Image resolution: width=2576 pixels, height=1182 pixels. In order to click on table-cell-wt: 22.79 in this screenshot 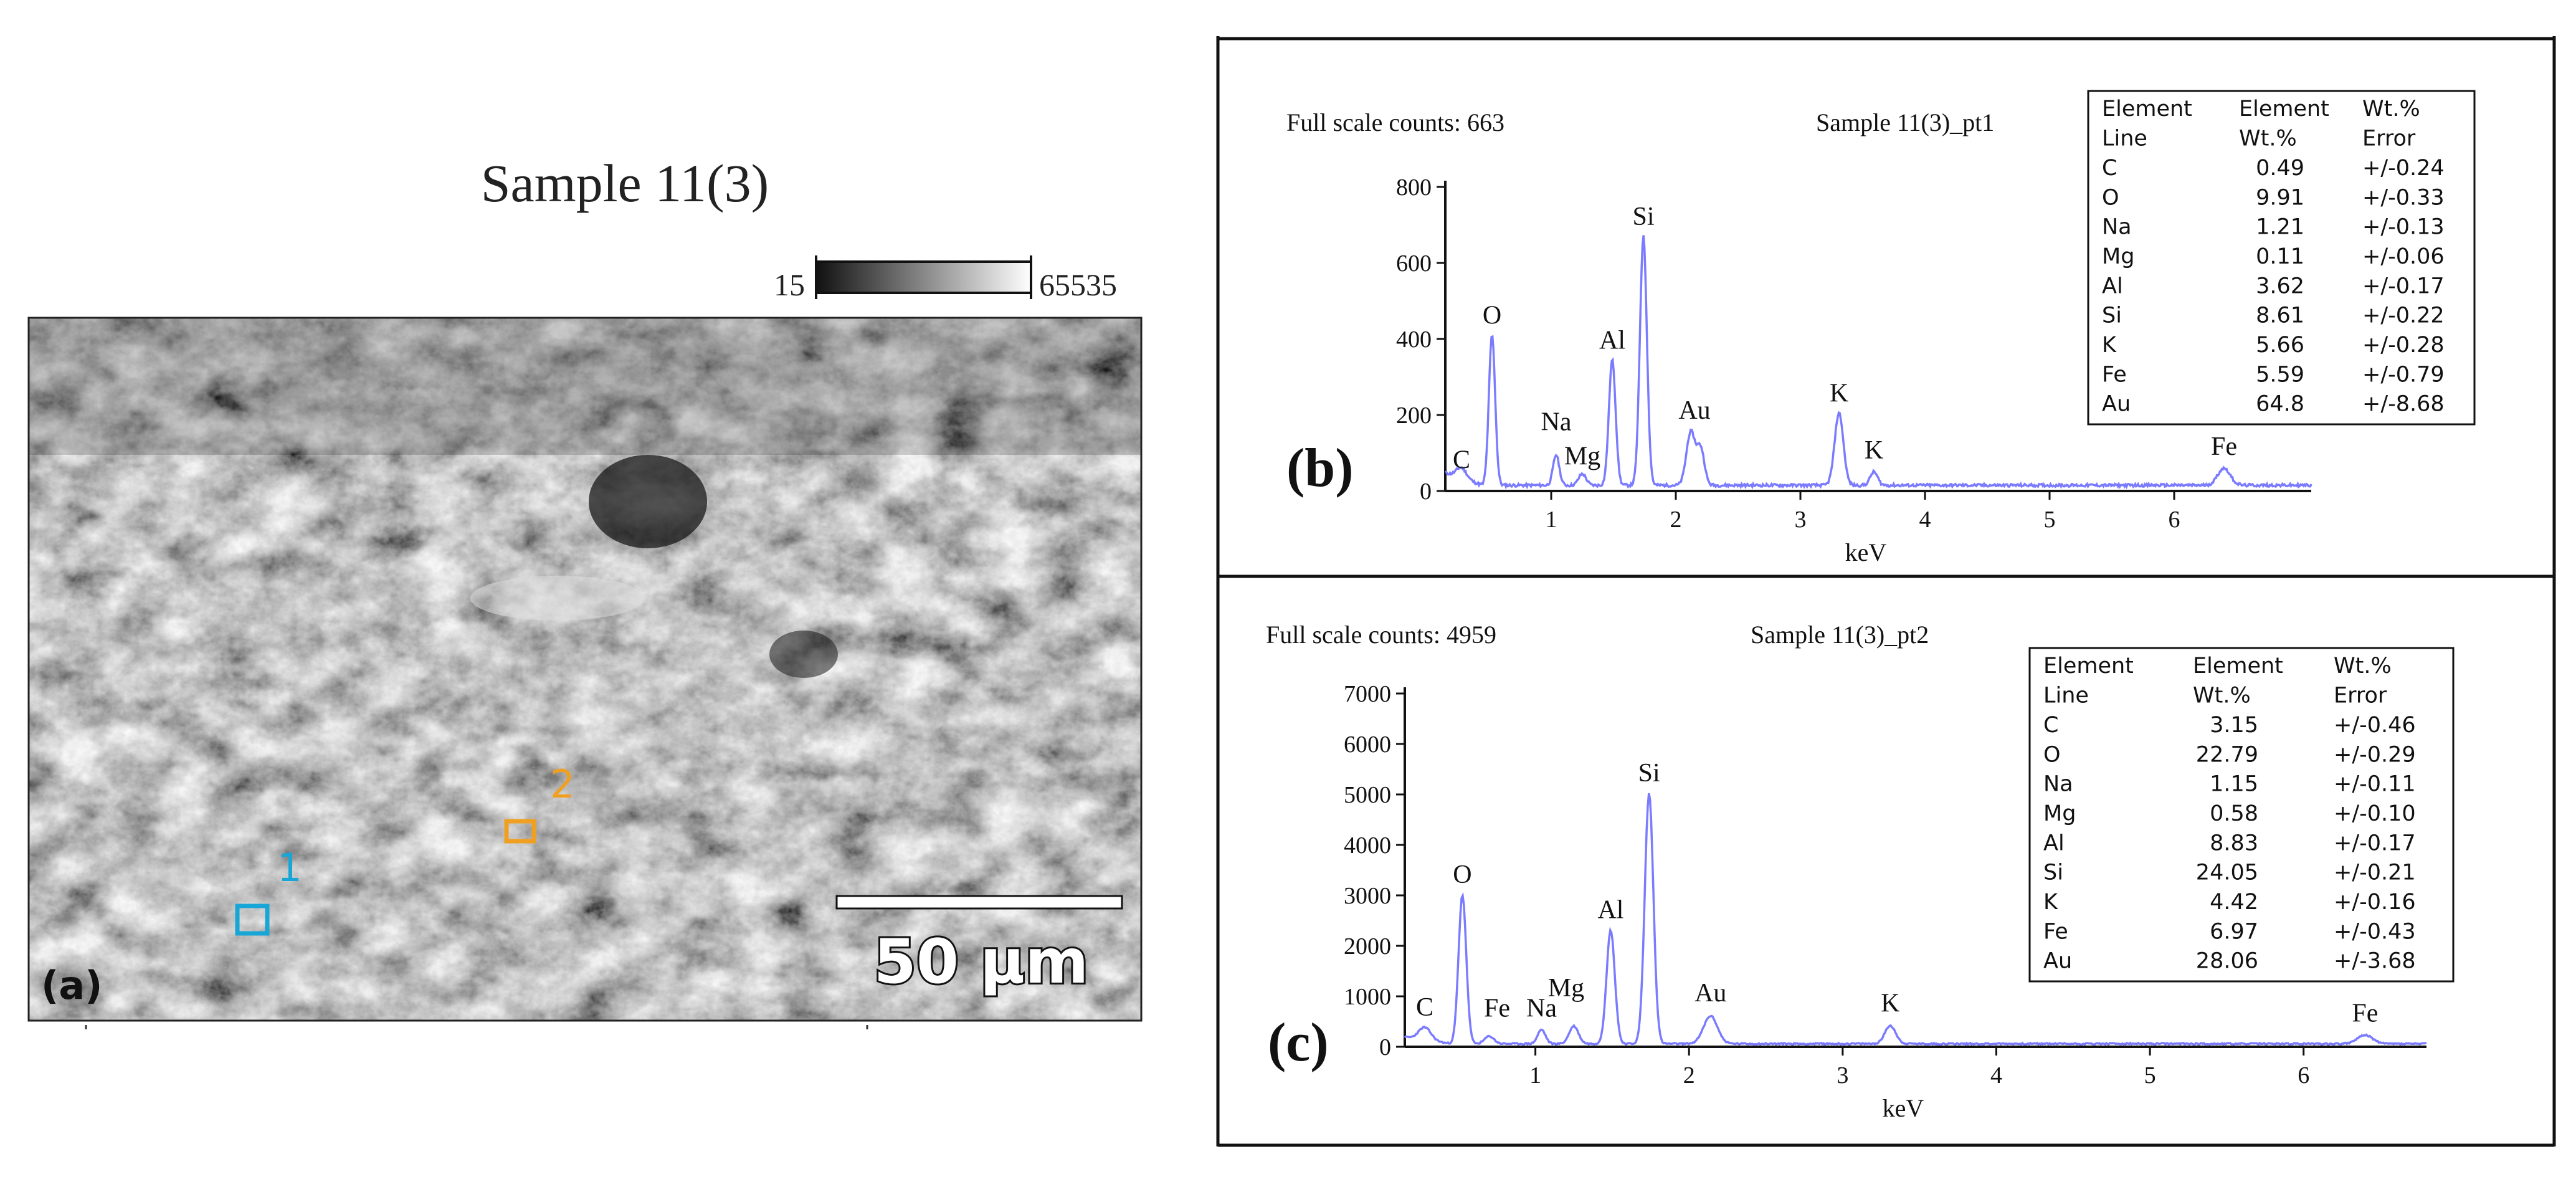, I will do `click(2227, 755)`.